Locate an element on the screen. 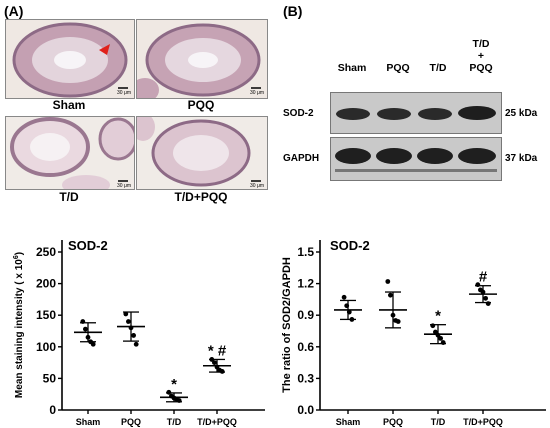  micrograph-label-pqq: PQQ is located at coordinates (201, 105).